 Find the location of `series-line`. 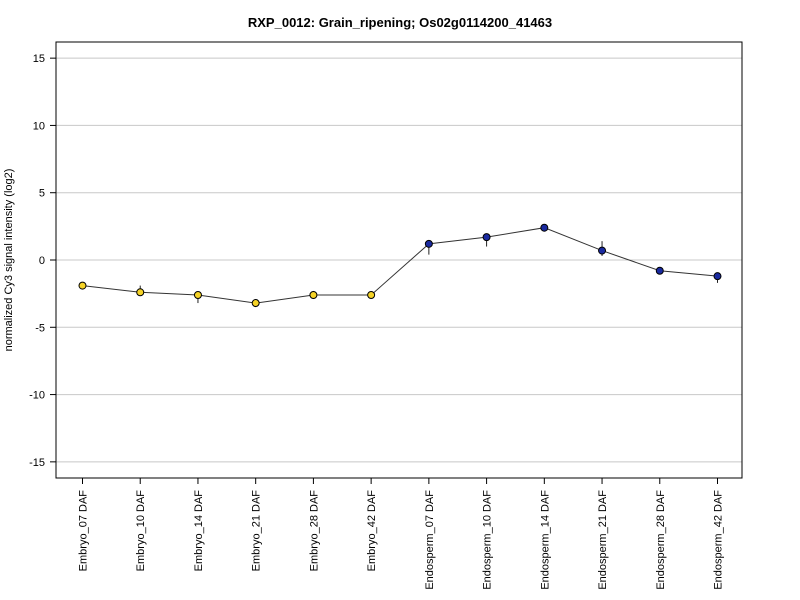

series-line is located at coordinates (400, 265).